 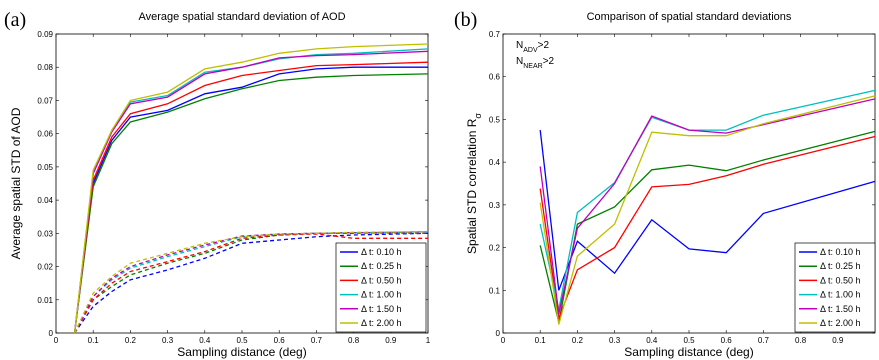 I want to click on y-tick-label: 0.03, so click(x=45, y=233).